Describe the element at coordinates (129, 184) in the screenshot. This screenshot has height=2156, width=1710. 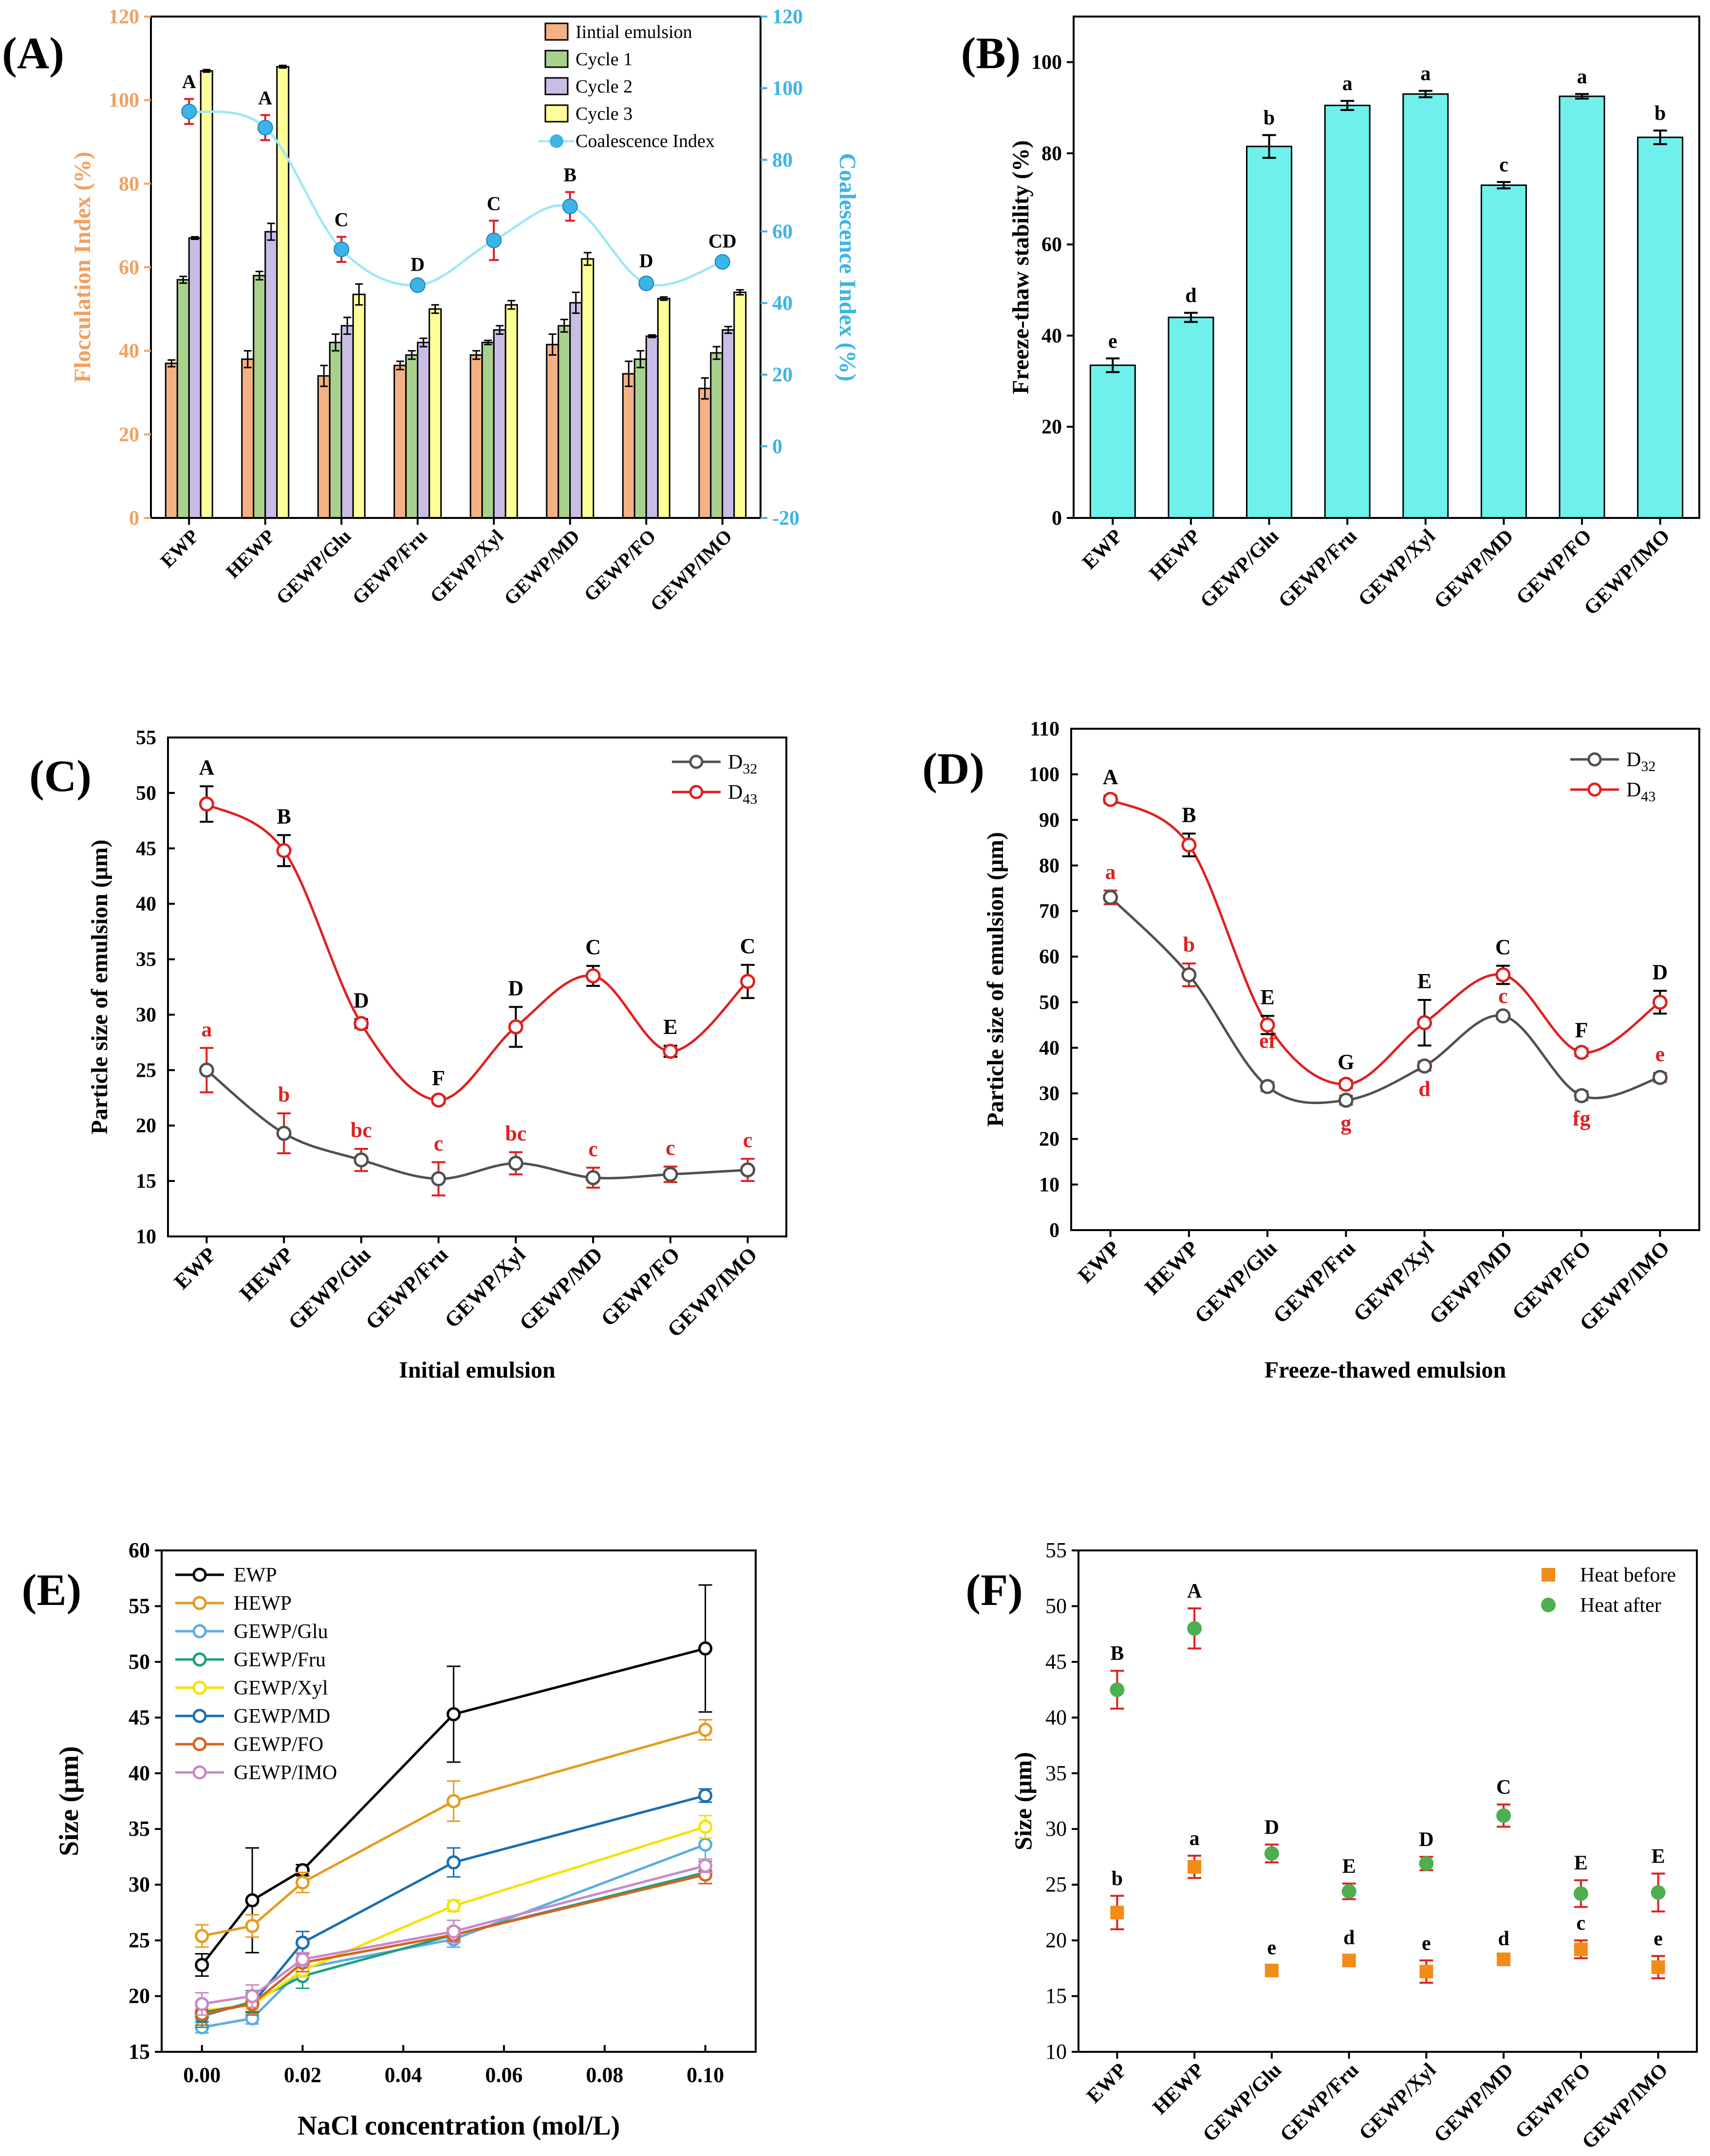
I see `y-tick-label: 80` at that location.